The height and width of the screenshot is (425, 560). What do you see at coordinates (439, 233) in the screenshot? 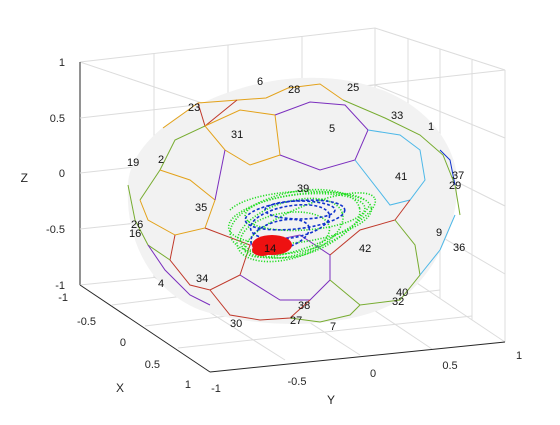
I see `face-label: 9` at bounding box center [439, 233].